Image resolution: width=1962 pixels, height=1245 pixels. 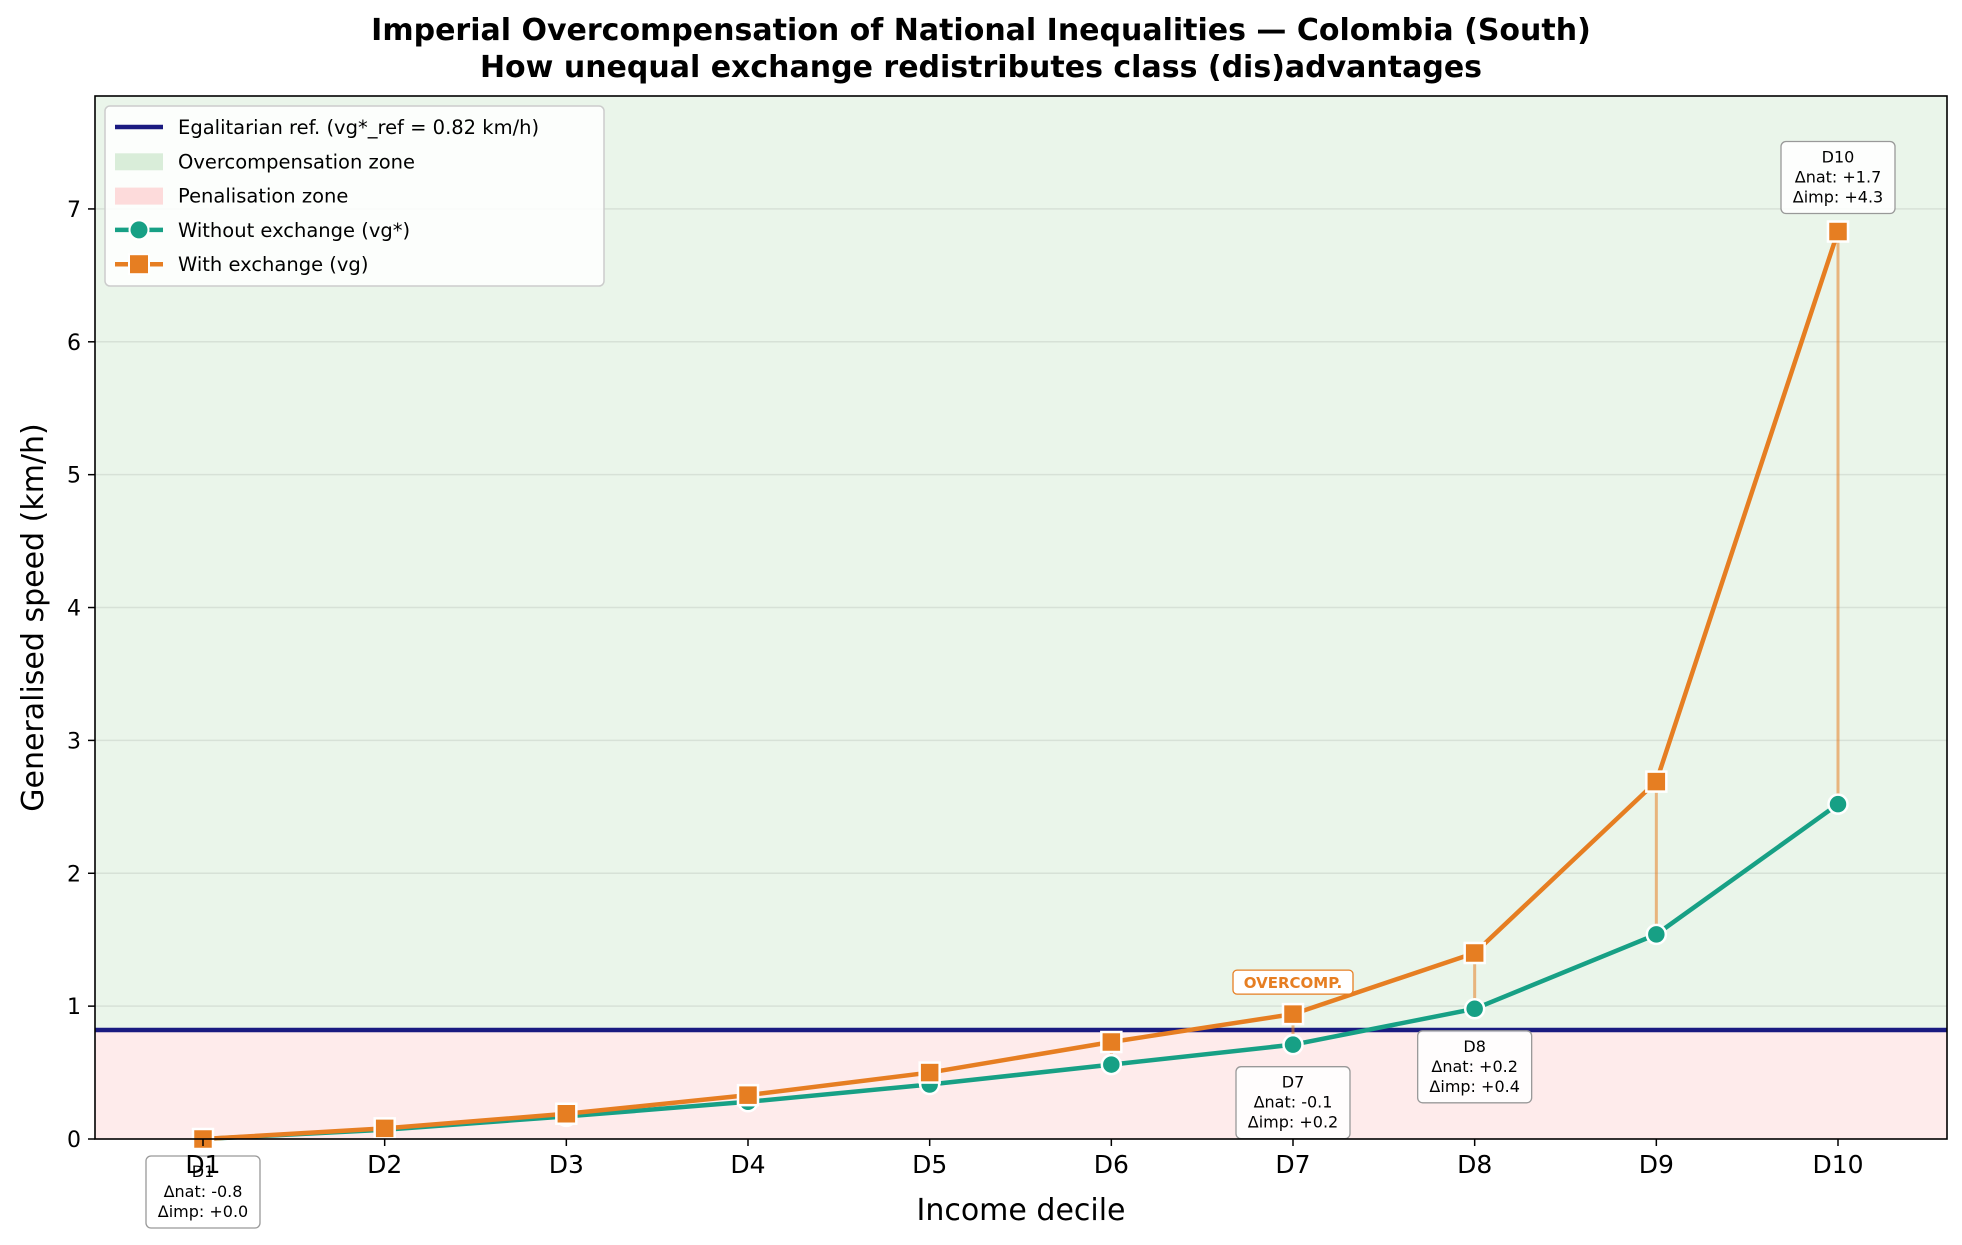 What do you see at coordinates (566, 1164) in the screenshot?
I see `x-tick-label: D3` at bounding box center [566, 1164].